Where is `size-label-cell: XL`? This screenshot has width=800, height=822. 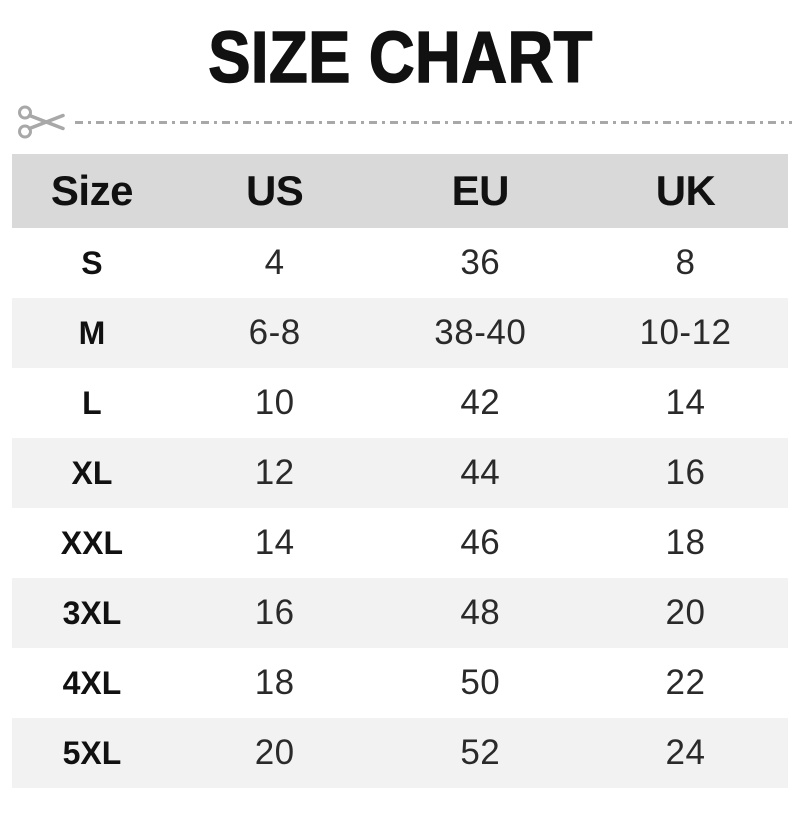
size-label-cell: XL is located at coordinates (92, 472).